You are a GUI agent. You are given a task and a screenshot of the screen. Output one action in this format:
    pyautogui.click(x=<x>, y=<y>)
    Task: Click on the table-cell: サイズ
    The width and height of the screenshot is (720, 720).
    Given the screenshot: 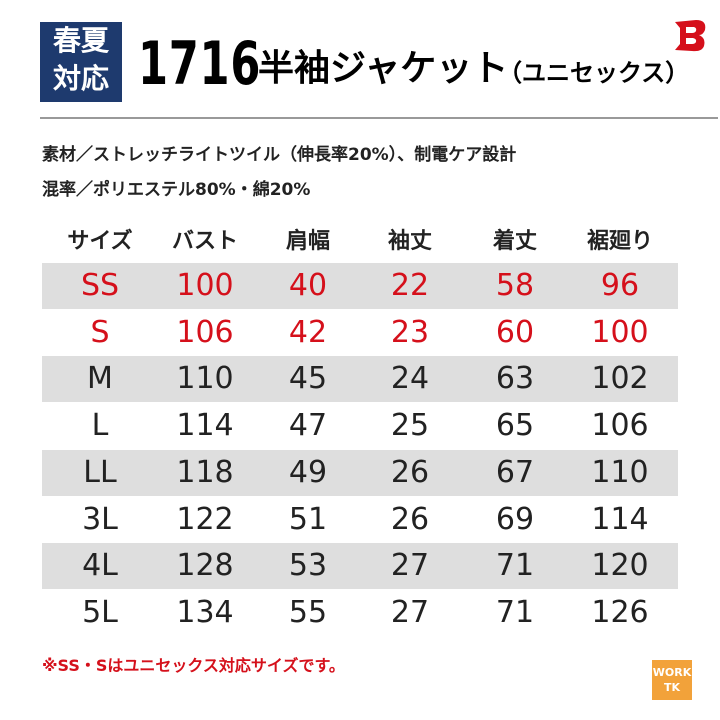 What is the action you would take?
    pyautogui.click(x=100, y=241)
    